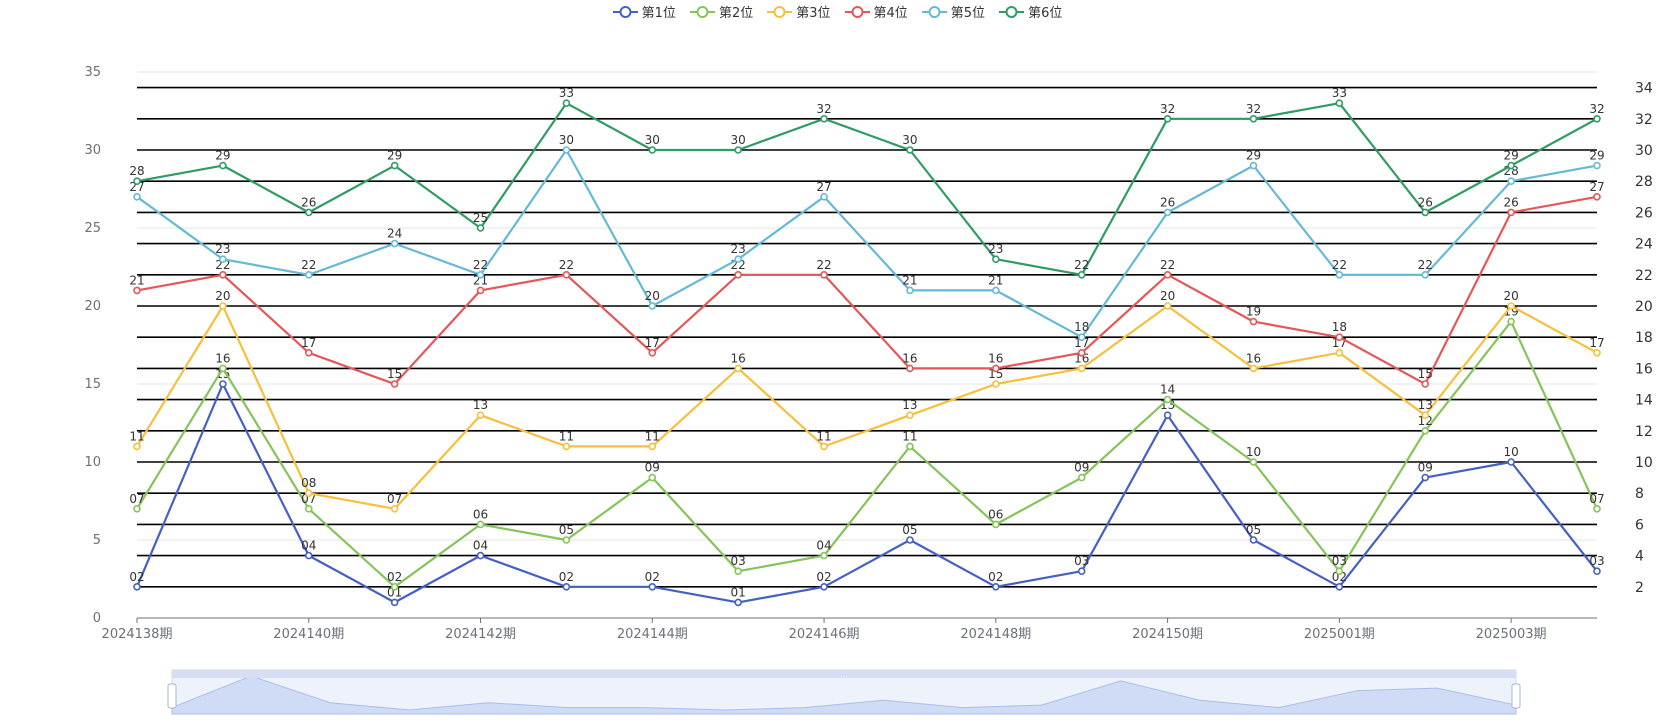 Image resolution: width=1675 pixels, height=724 pixels. What do you see at coordinates (1030, 11) in the screenshot?
I see `legend-item-6: 第6位` at bounding box center [1030, 11].